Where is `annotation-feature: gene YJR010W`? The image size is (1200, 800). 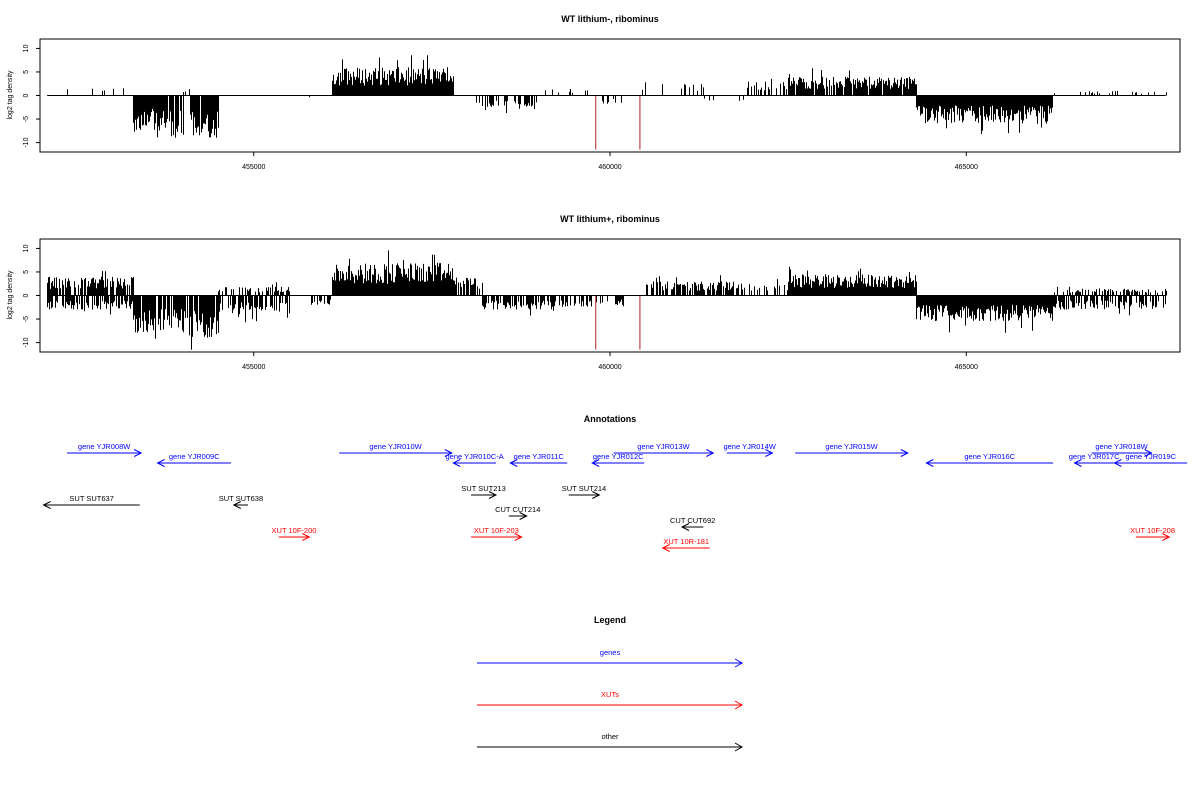 annotation-feature: gene YJR010W is located at coordinates (396, 449).